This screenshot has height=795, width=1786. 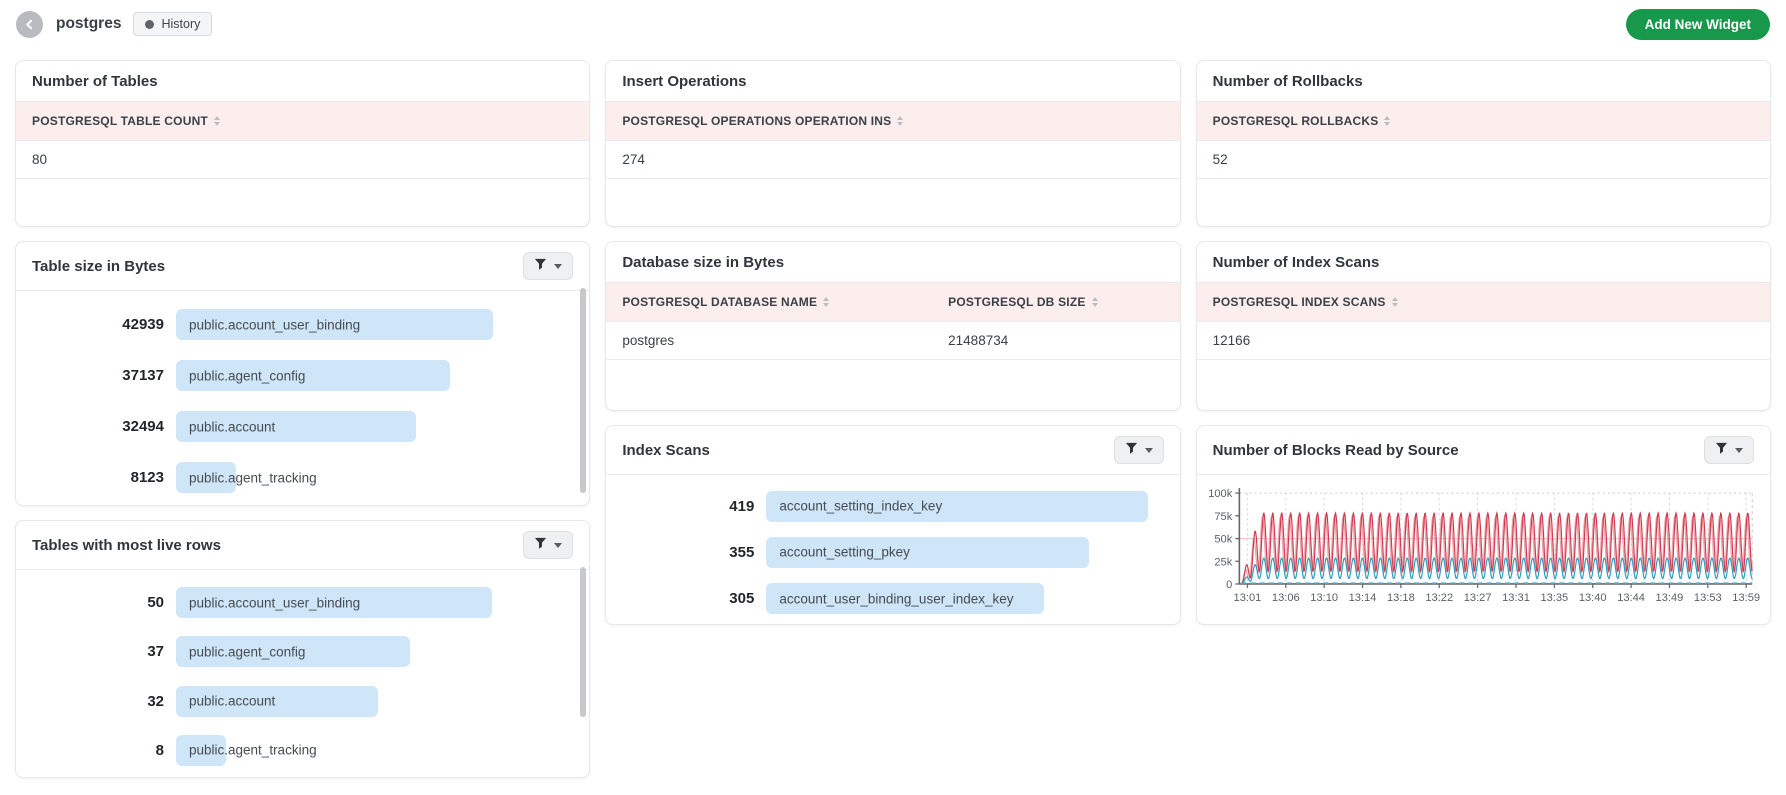 What do you see at coordinates (1554, 598) in the screenshot?
I see `x-tick-label: 13:35` at bounding box center [1554, 598].